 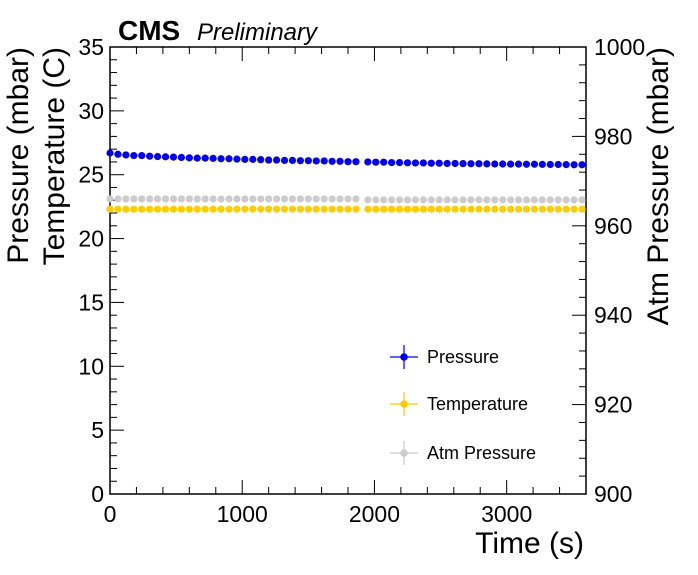 What do you see at coordinates (459, 404) in the screenshot?
I see `legend-entry-temperature: Temperature` at bounding box center [459, 404].